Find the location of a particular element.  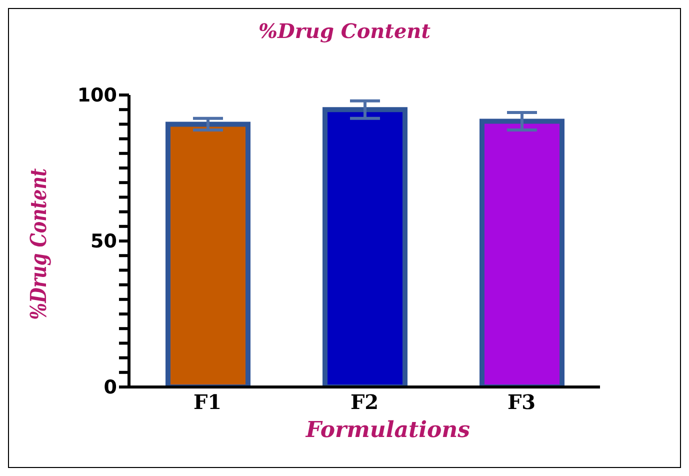

x-tick-label: F2 is located at coordinates (364, 402).